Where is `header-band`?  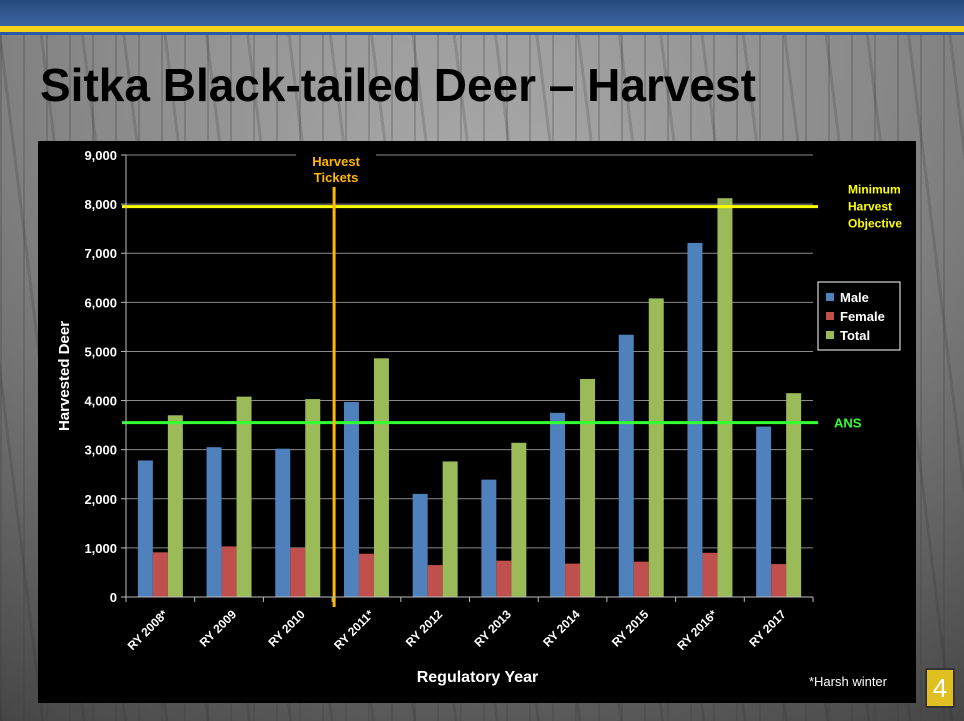 header-band is located at coordinates (482, 13).